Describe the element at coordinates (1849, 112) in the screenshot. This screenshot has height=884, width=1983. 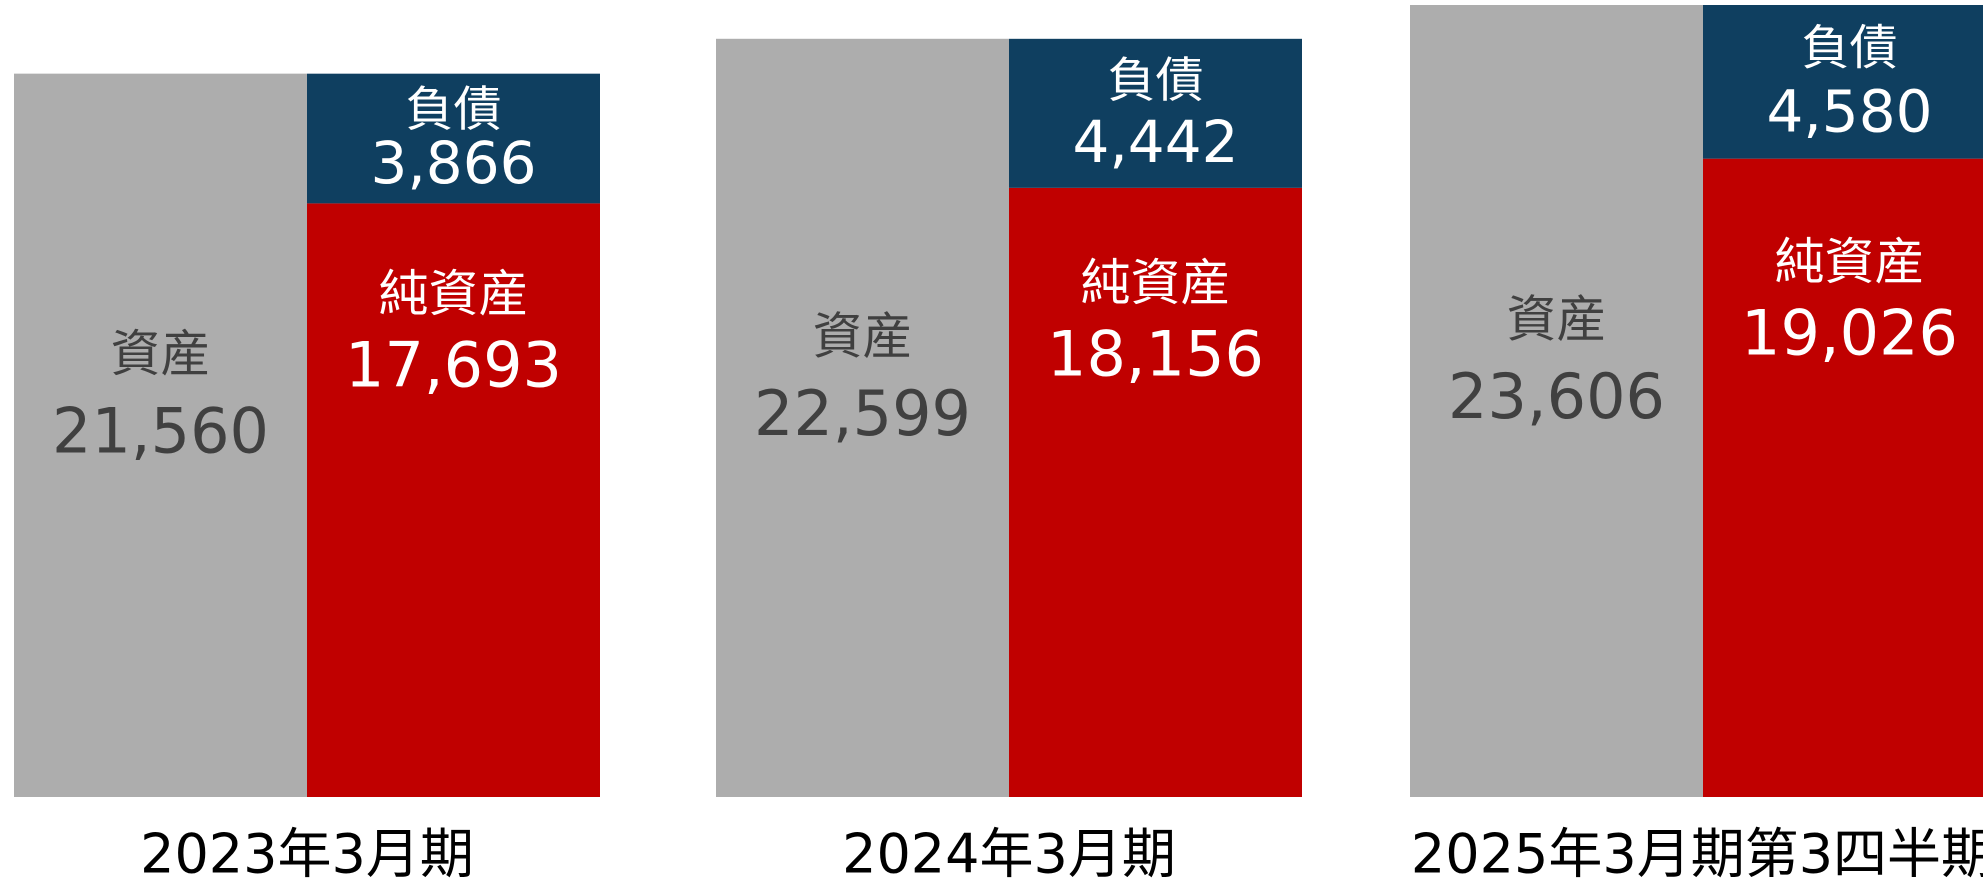
I see `value-label: 4,580` at that location.